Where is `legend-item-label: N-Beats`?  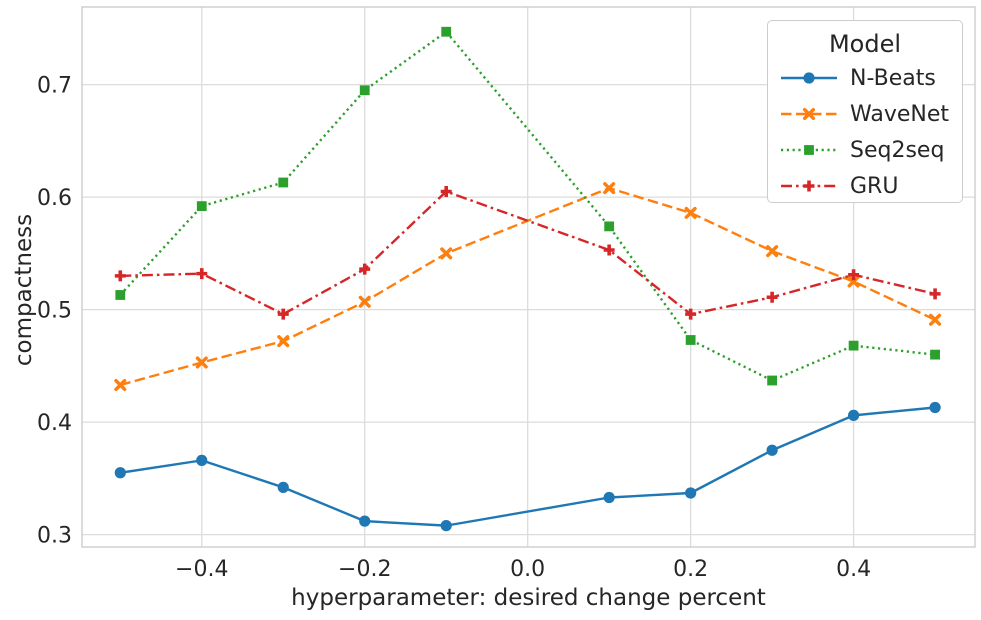 legend-item-label: N-Beats is located at coordinates (893, 78).